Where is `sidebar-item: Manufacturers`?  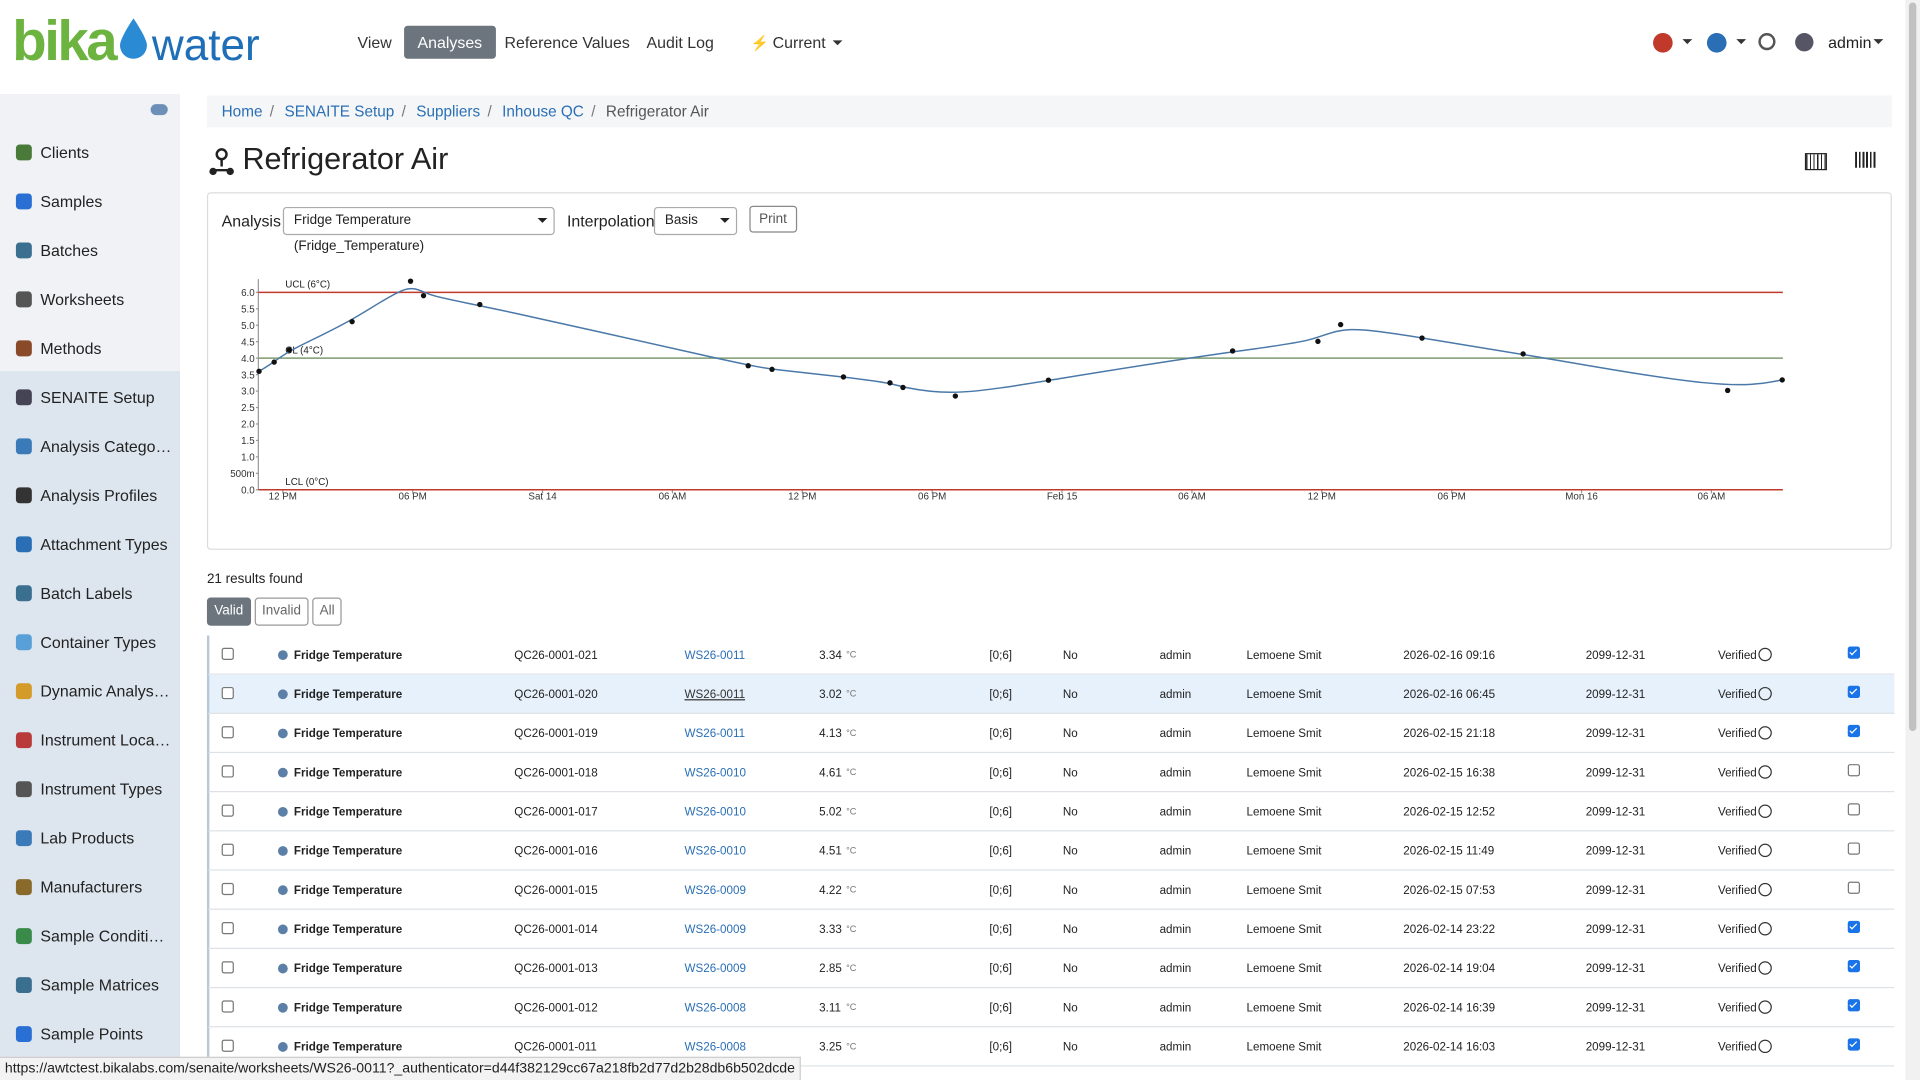 sidebar-item: Manufacturers is located at coordinates (90, 886).